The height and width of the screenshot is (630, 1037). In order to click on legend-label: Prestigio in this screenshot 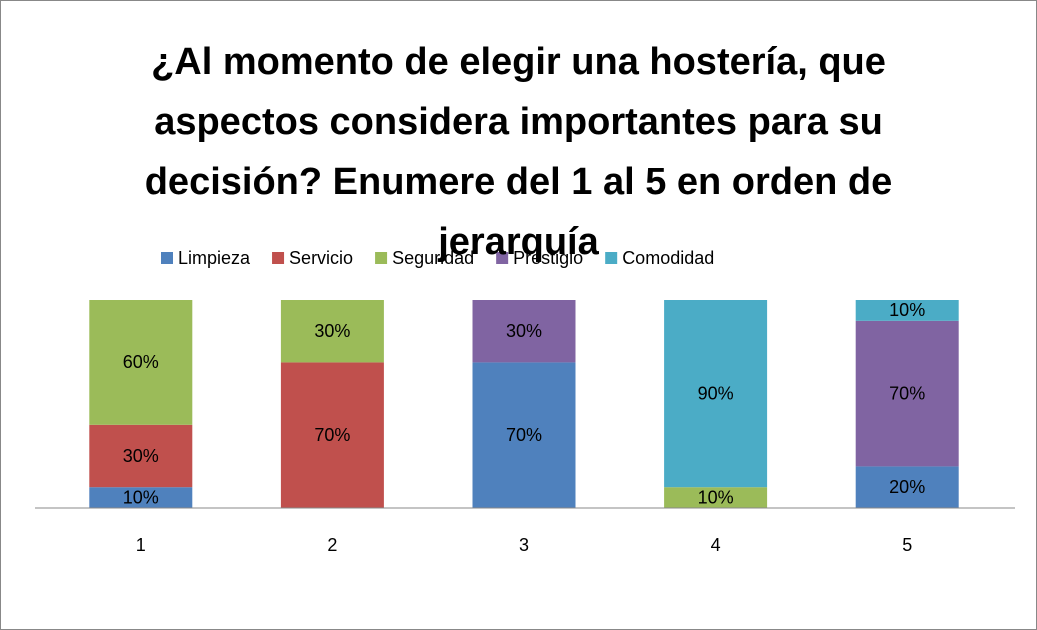, I will do `click(548, 258)`.